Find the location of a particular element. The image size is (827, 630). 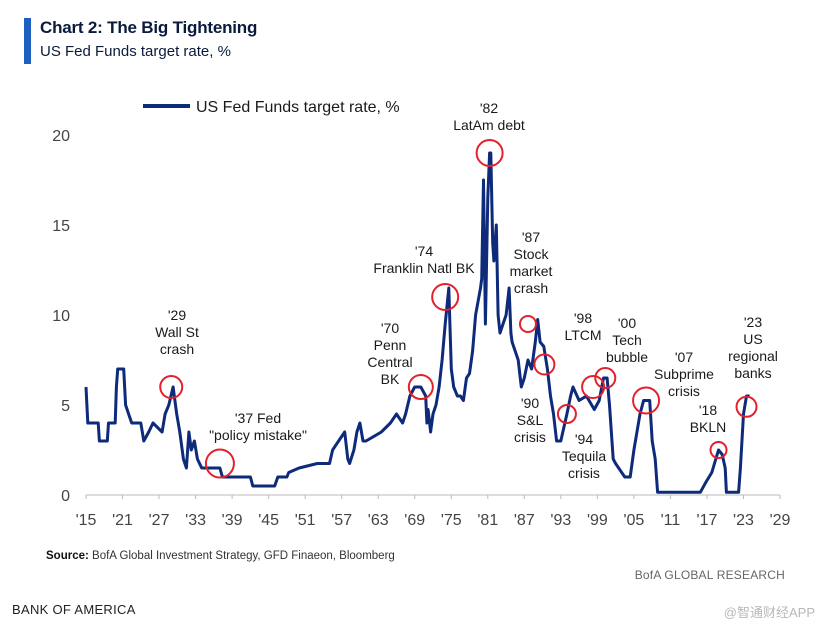

x-tick-label: '29 is located at coordinates (780, 520).